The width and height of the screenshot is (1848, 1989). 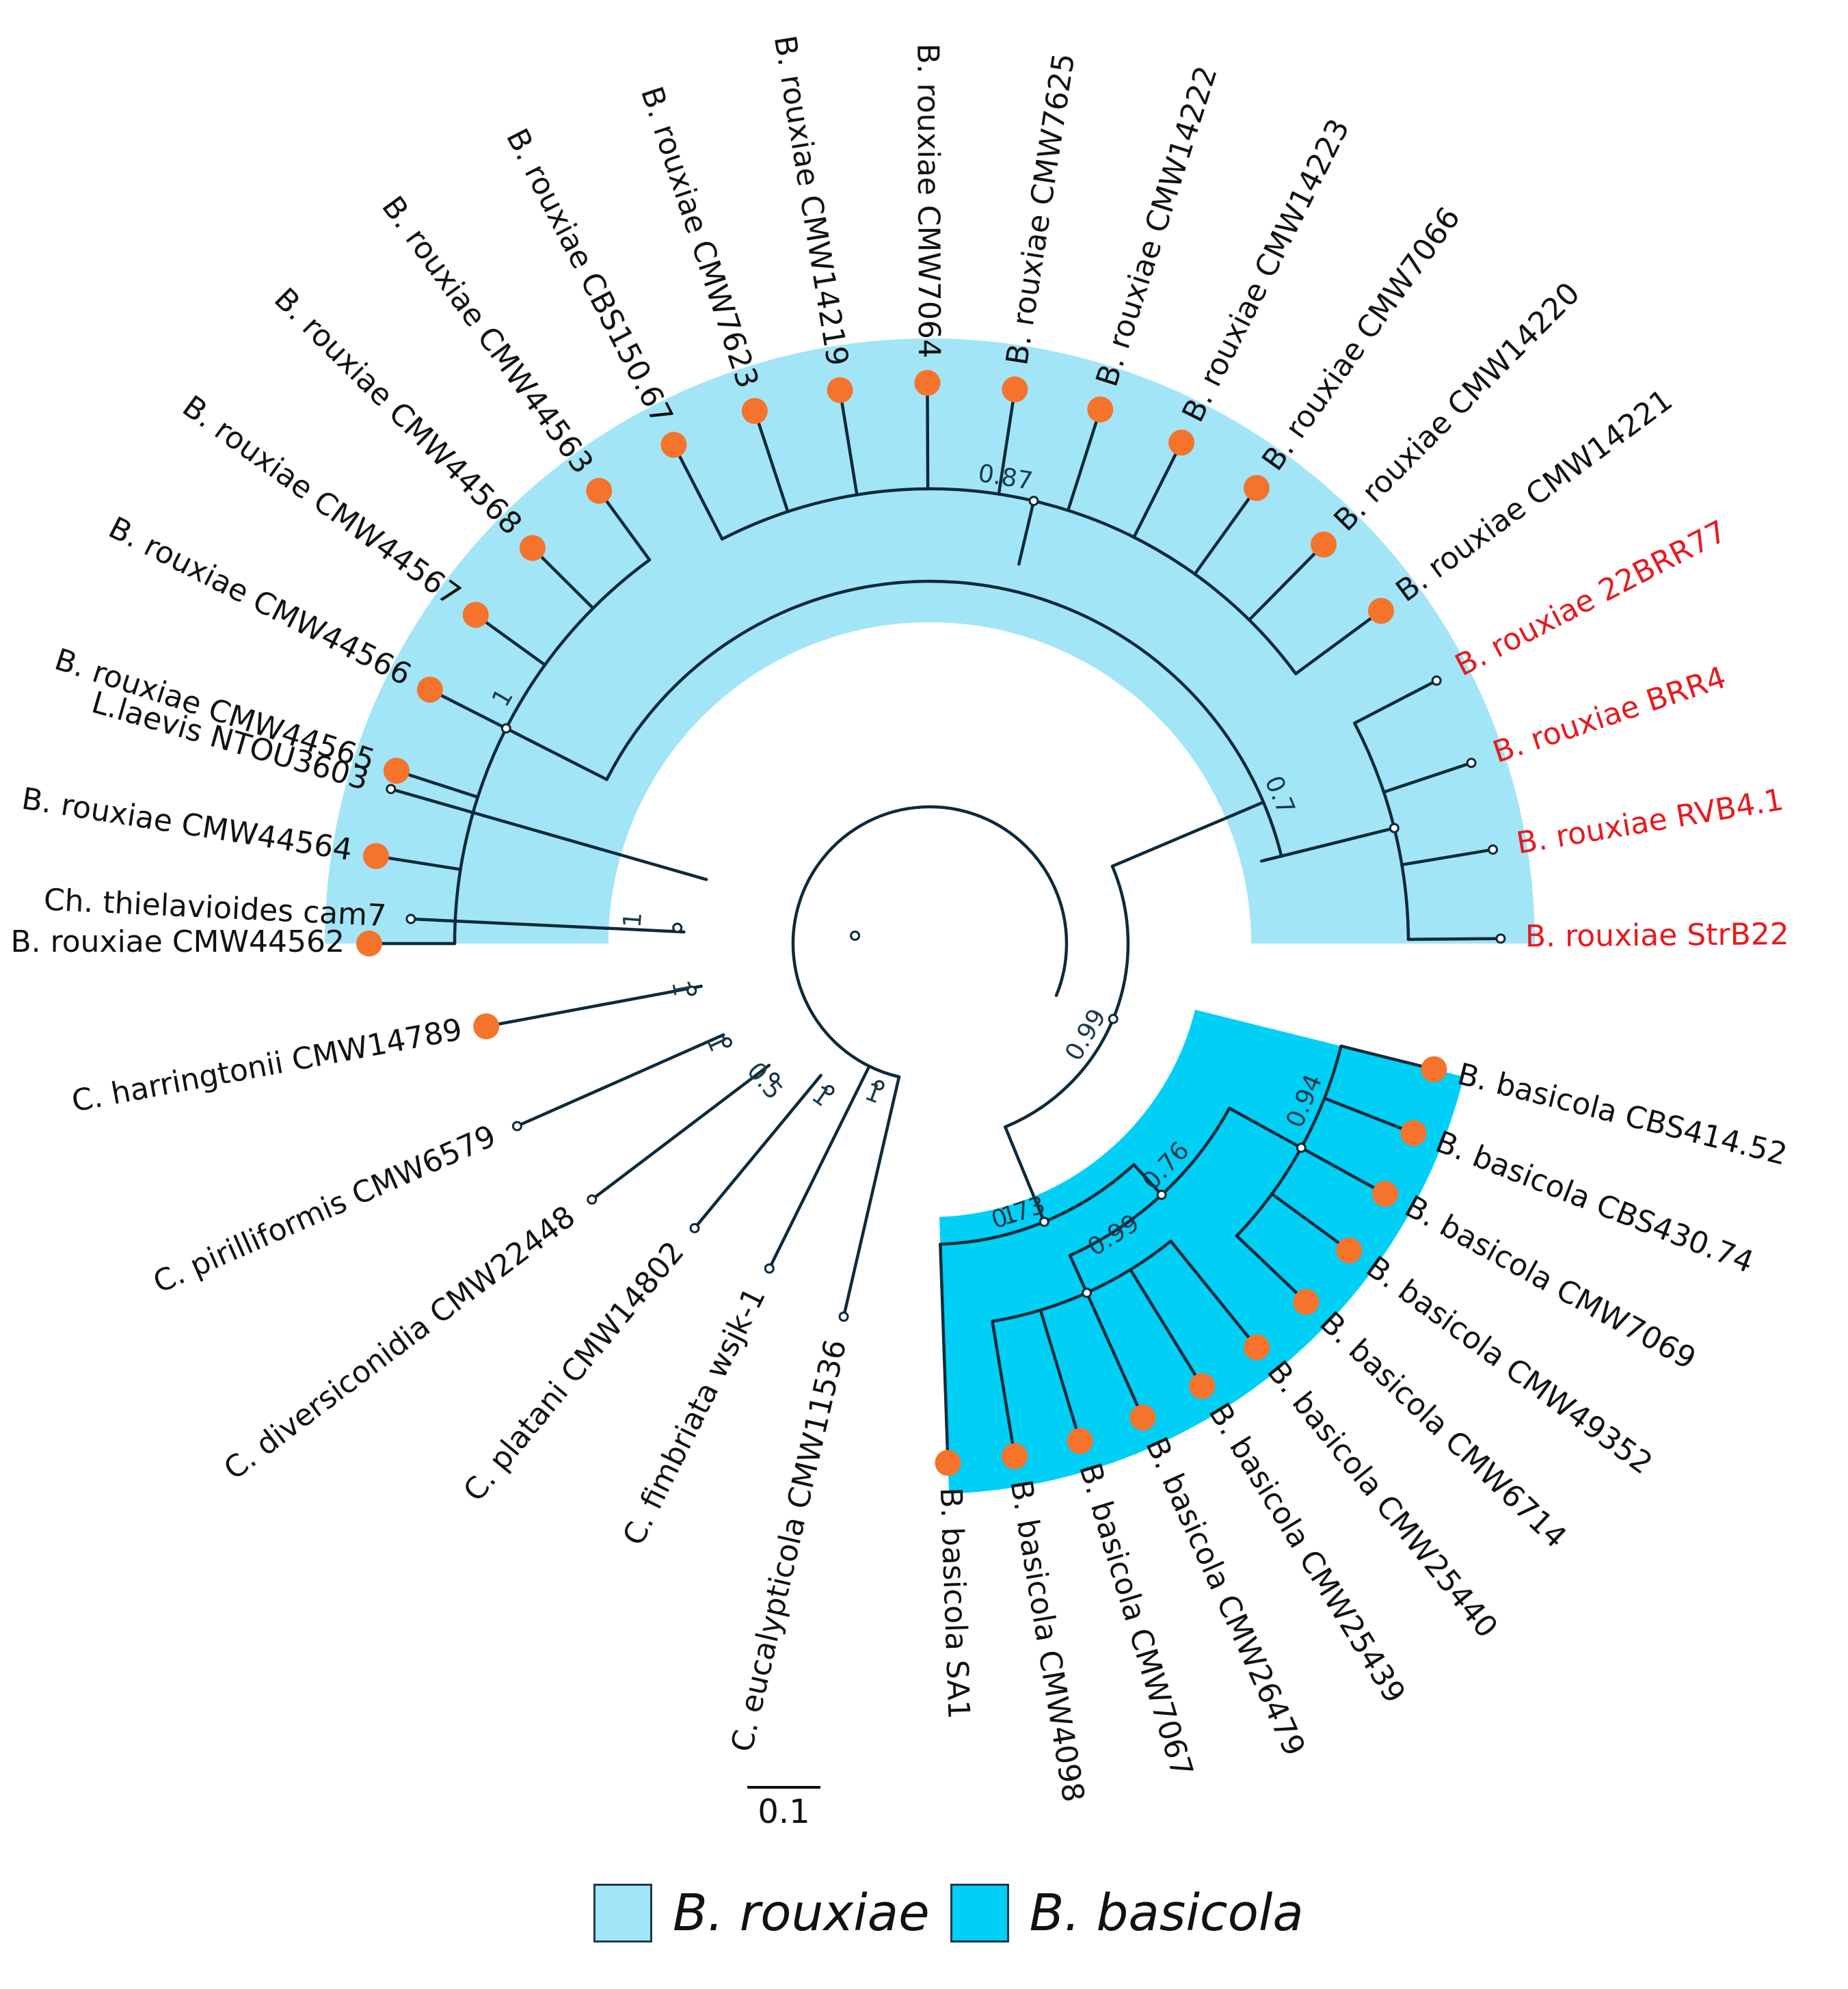 What do you see at coordinates (948, 1463) in the screenshot?
I see `tip-marker-b-basicola-sa1` at bounding box center [948, 1463].